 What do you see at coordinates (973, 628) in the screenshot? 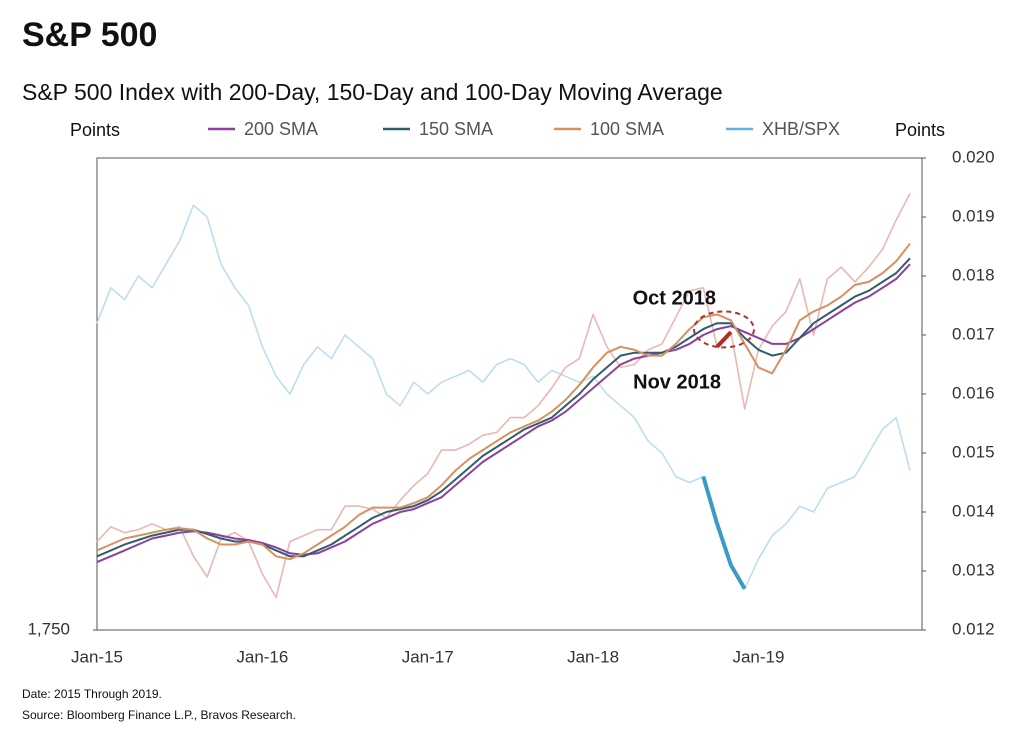
I see `y2-tick-label: 0.012` at bounding box center [973, 628].